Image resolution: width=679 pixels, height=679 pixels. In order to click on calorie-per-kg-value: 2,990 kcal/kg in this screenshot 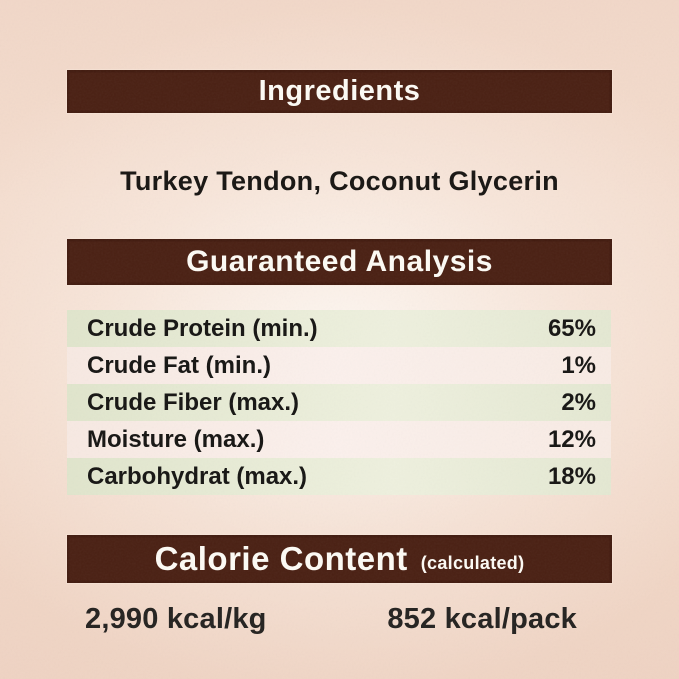, I will do `click(176, 619)`.